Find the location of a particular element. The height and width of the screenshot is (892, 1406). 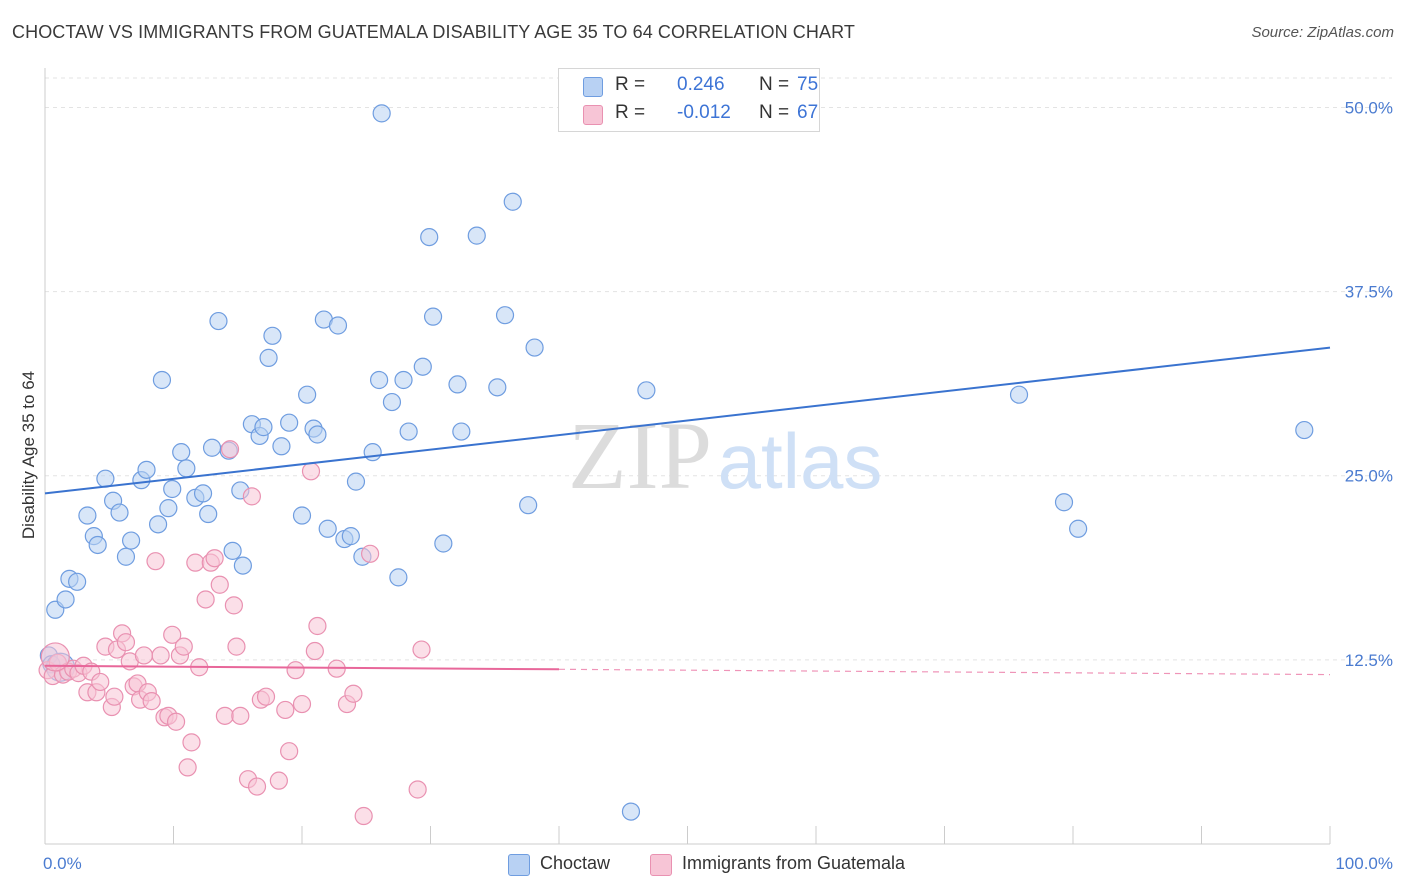

n-value: 67 is located at coordinates (808, 112).